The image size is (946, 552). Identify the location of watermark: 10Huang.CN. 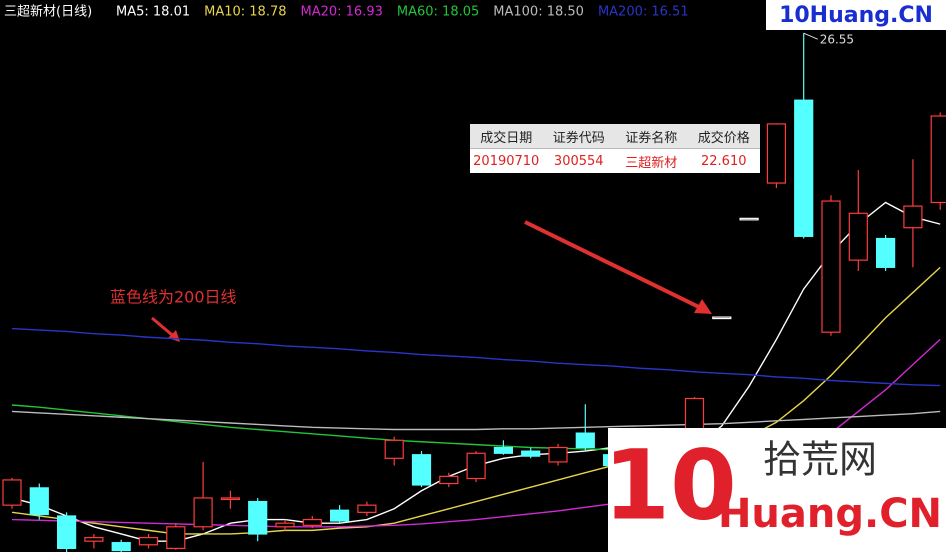
(856, 15).